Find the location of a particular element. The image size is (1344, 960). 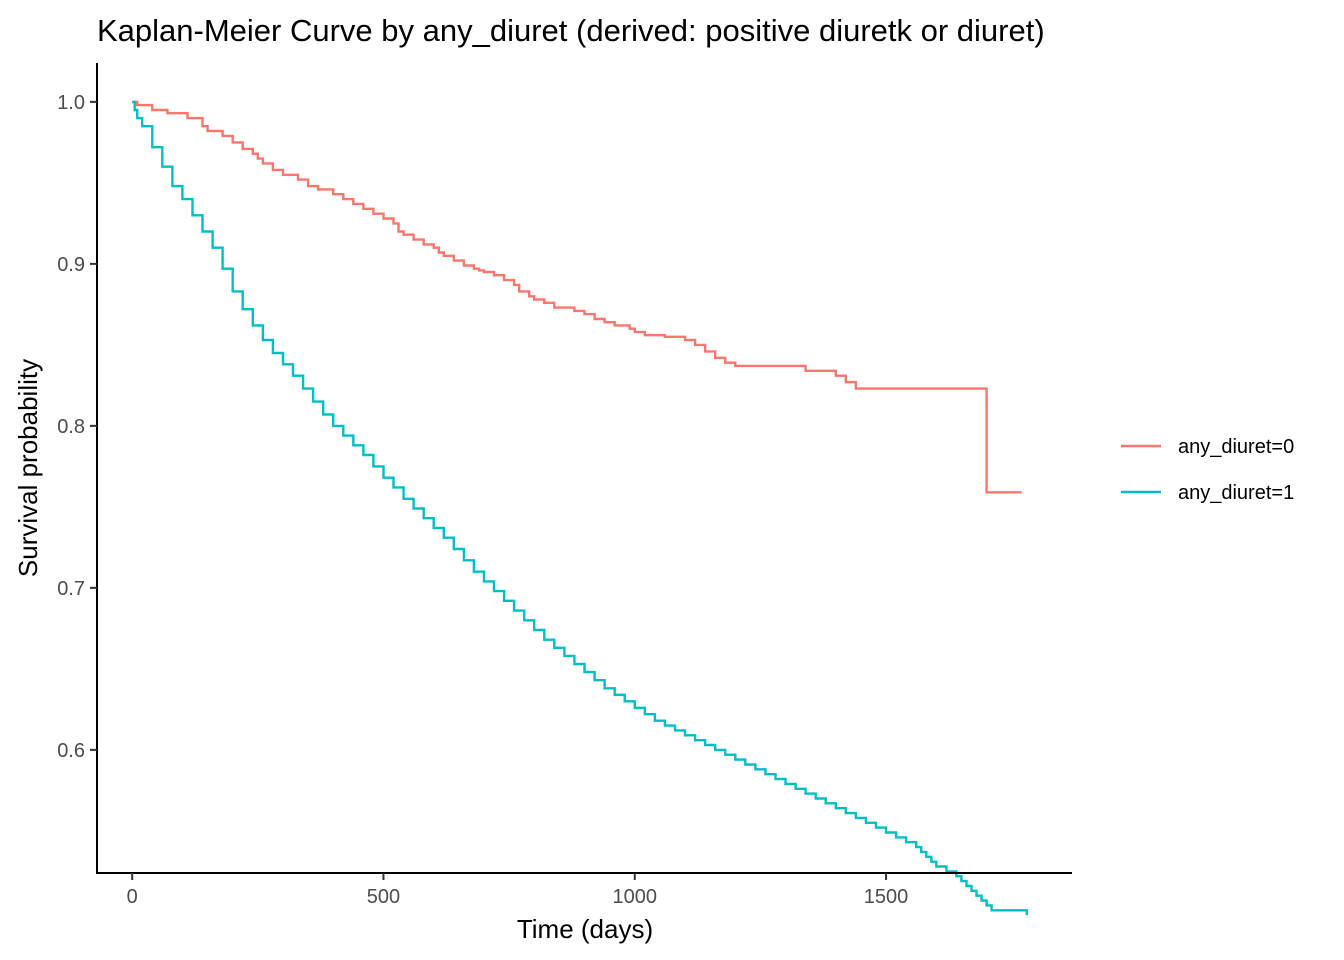

x-tick-label: 500 is located at coordinates (383, 897).